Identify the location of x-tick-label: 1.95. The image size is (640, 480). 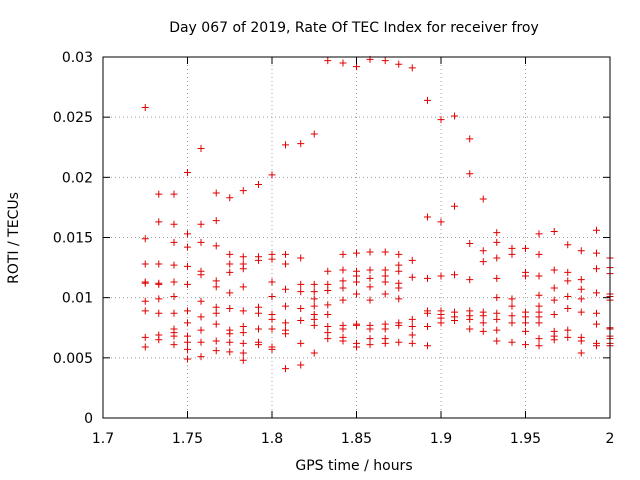
(525, 439).